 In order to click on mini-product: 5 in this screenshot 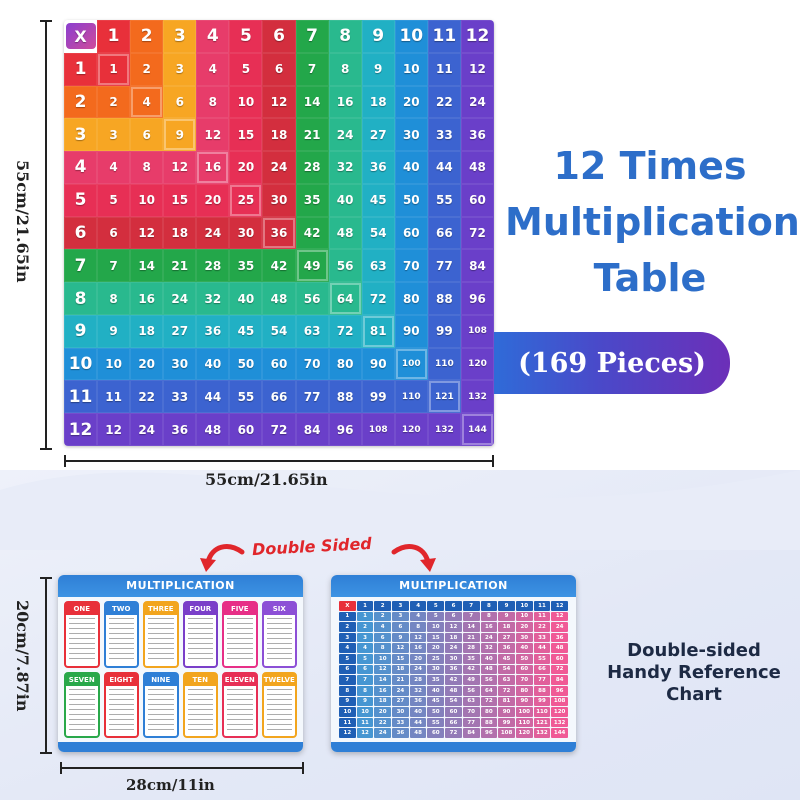, I will do `click(436, 616)`.